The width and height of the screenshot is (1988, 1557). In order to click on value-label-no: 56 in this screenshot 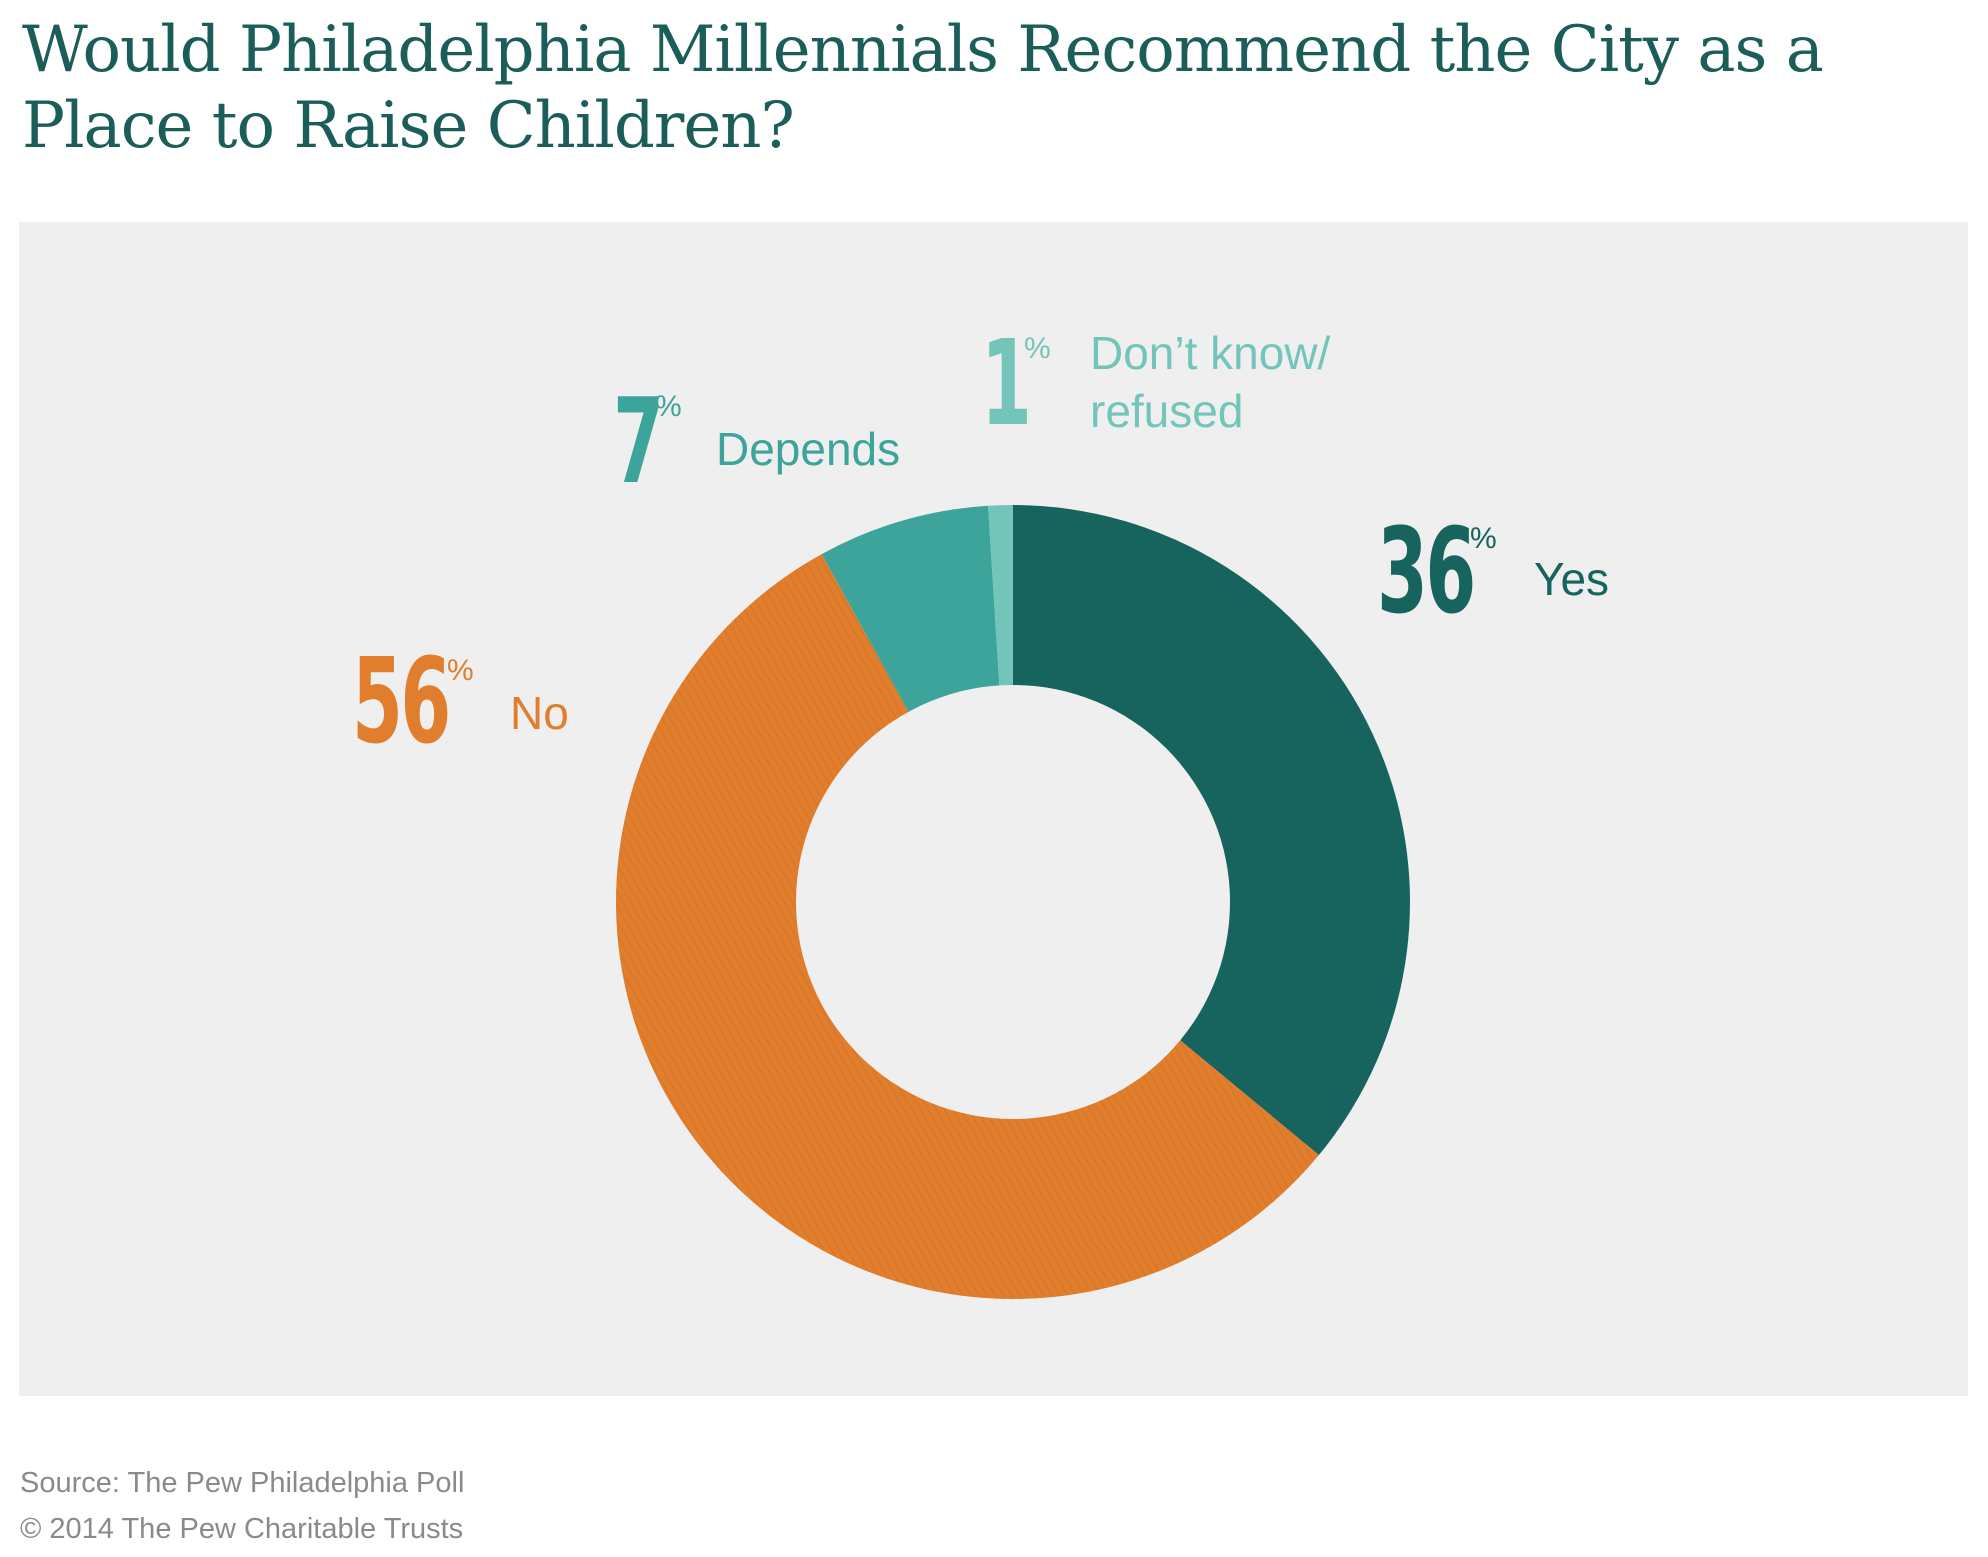, I will do `click(401, 701)`.